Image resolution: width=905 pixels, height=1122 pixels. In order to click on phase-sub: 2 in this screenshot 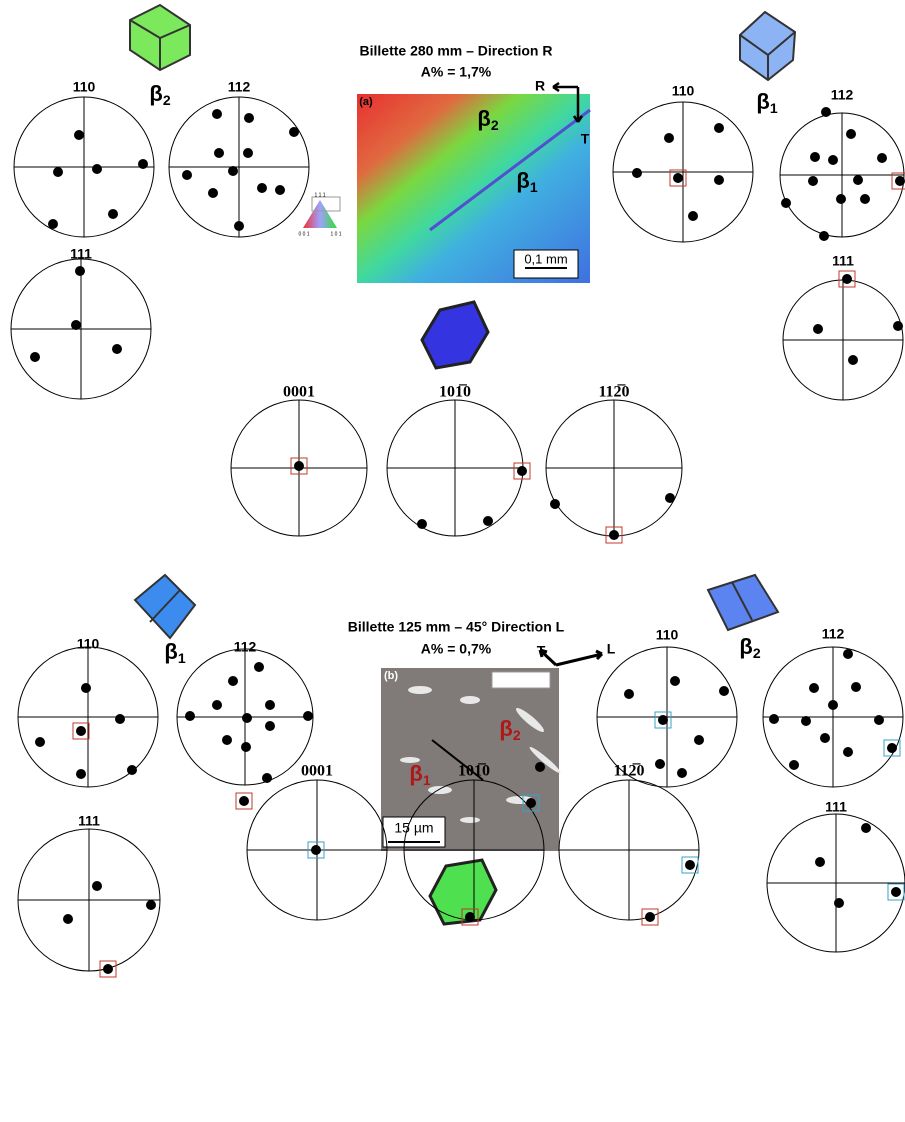, I will do `click(167, 100)`.